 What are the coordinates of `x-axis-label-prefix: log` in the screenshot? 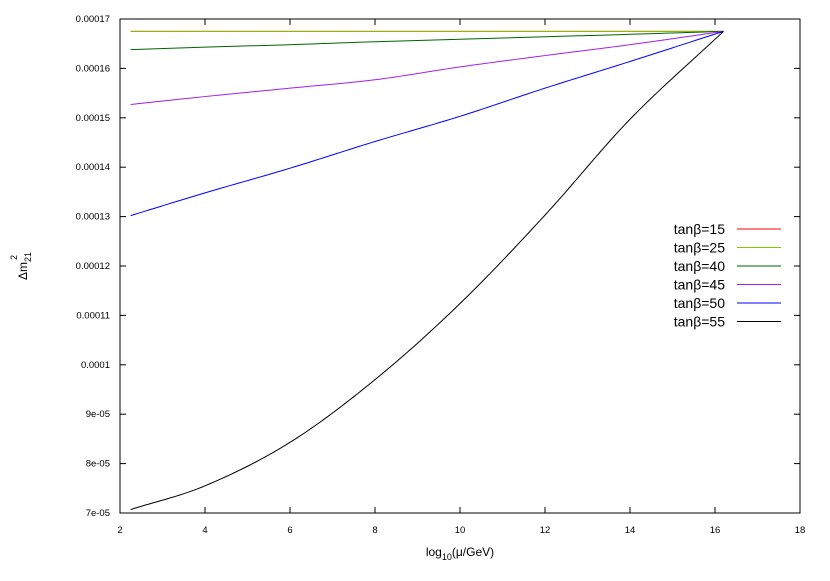 It's located at (434, 552).